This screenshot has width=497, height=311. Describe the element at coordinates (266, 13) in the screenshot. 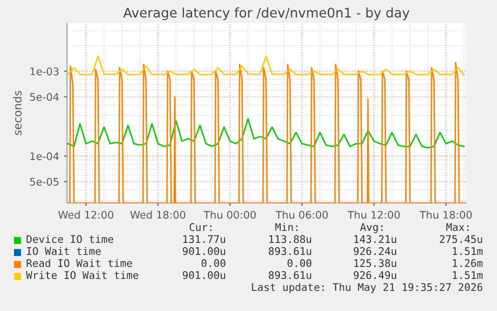

I see `chart-title: Average latency for /dev/nvme0n1 - by day` at that location.